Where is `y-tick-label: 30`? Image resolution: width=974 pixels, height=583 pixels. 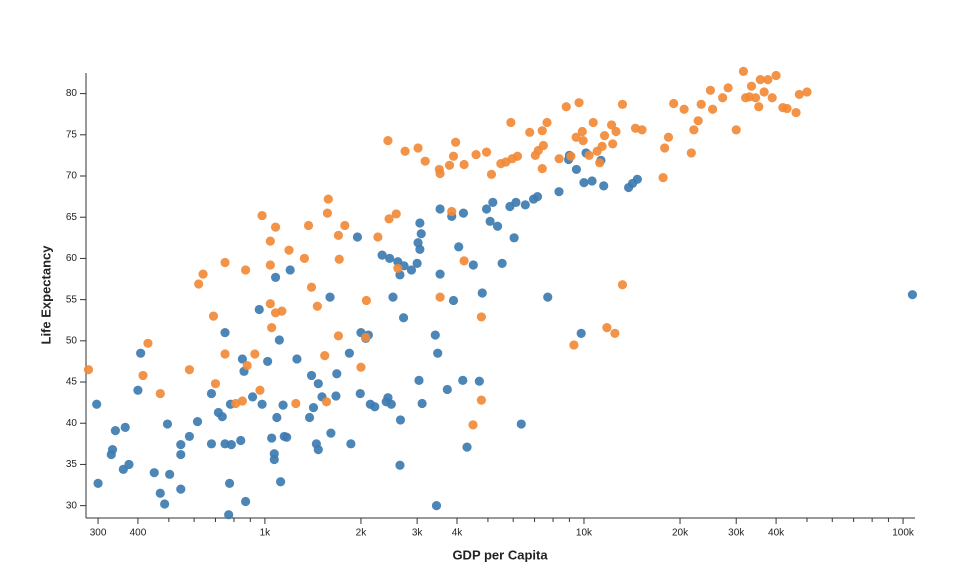 y-tick-label: 30 is located at coordinates (72, 505).